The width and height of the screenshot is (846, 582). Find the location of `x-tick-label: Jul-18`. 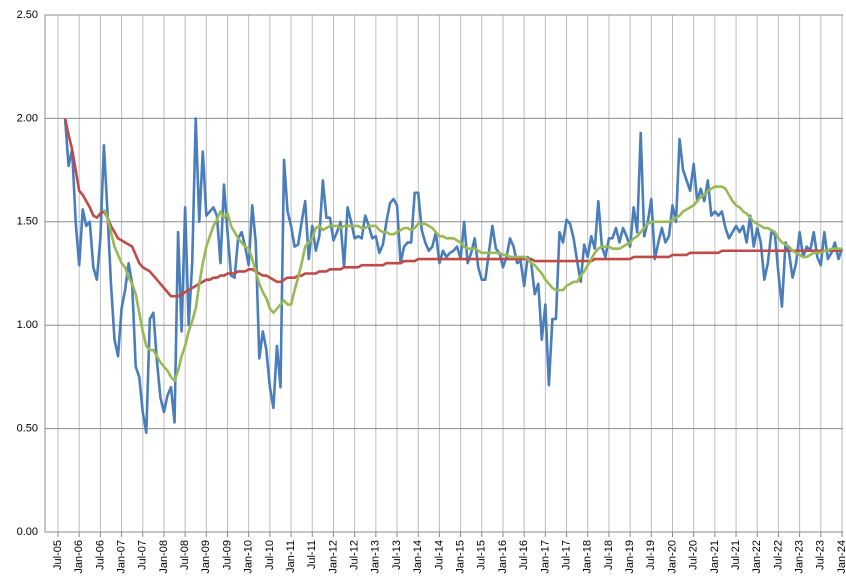

x-tick-label: Jul-18 is located at coordinates (609, 555).